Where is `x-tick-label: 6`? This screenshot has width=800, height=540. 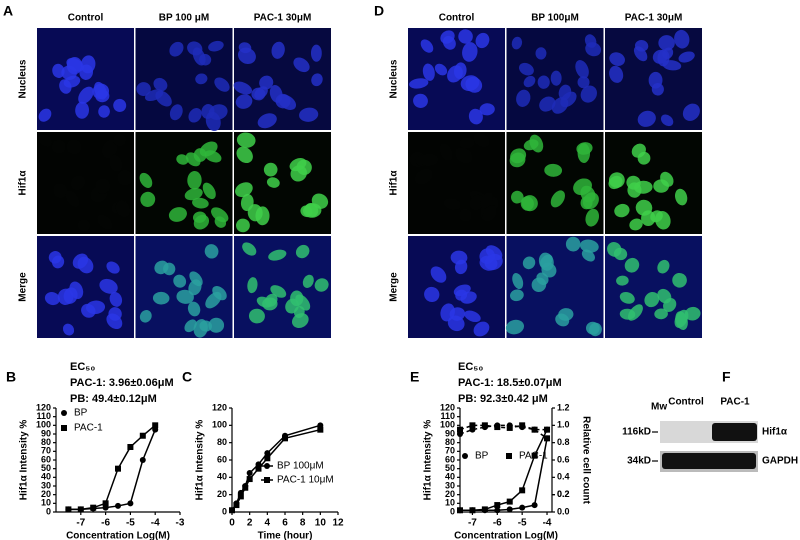 x-tick-label: 6 is located at coordinates (285, 523).